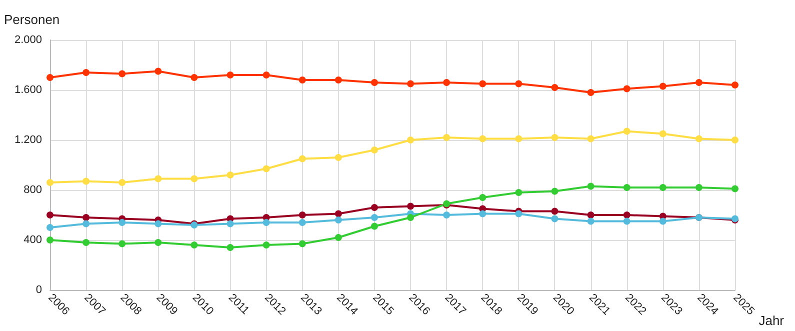 The width and height of the screenshot is (795, 331). Describe the element at coordinates (28, 140) in the screenshot. I see `y-tick-label: 1.200` at that location.